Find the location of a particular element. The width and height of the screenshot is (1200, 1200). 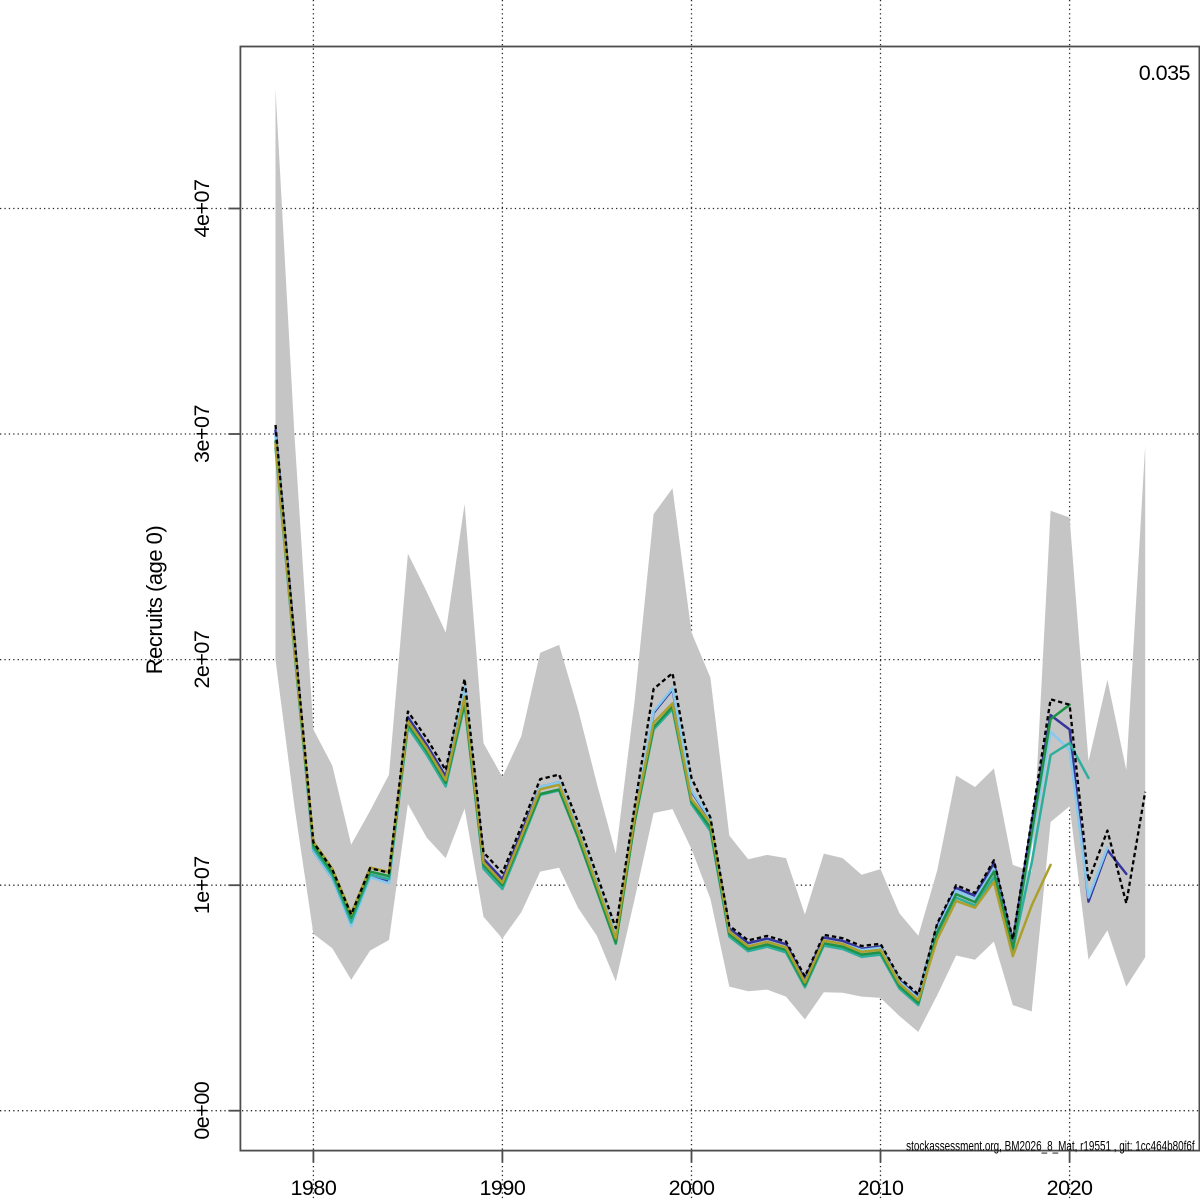

svg-text: 1990 is located at coordinates (502, 1188).